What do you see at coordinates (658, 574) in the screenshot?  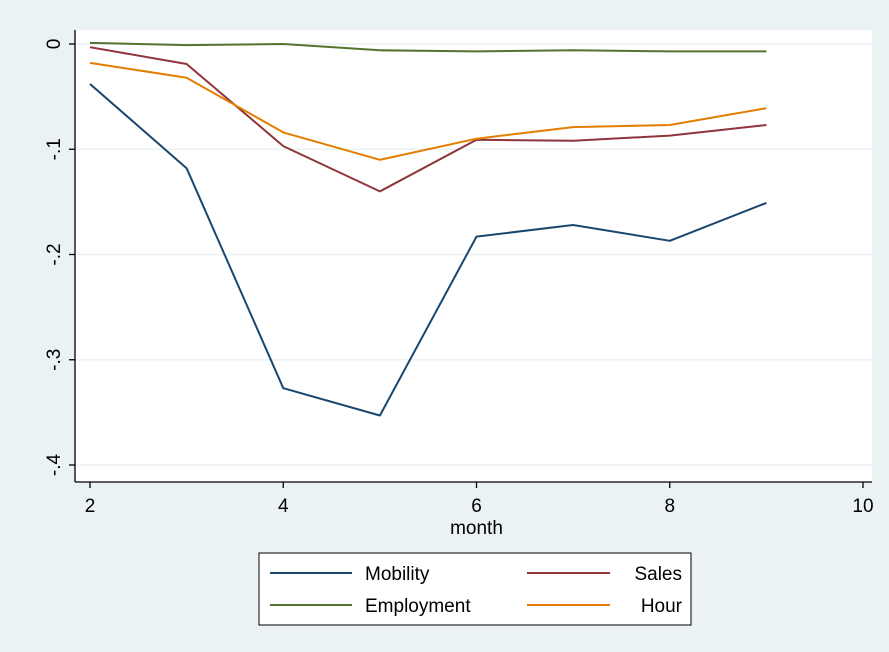 I see `legend-label-sales: Sales` at bounding box center [658, 574].